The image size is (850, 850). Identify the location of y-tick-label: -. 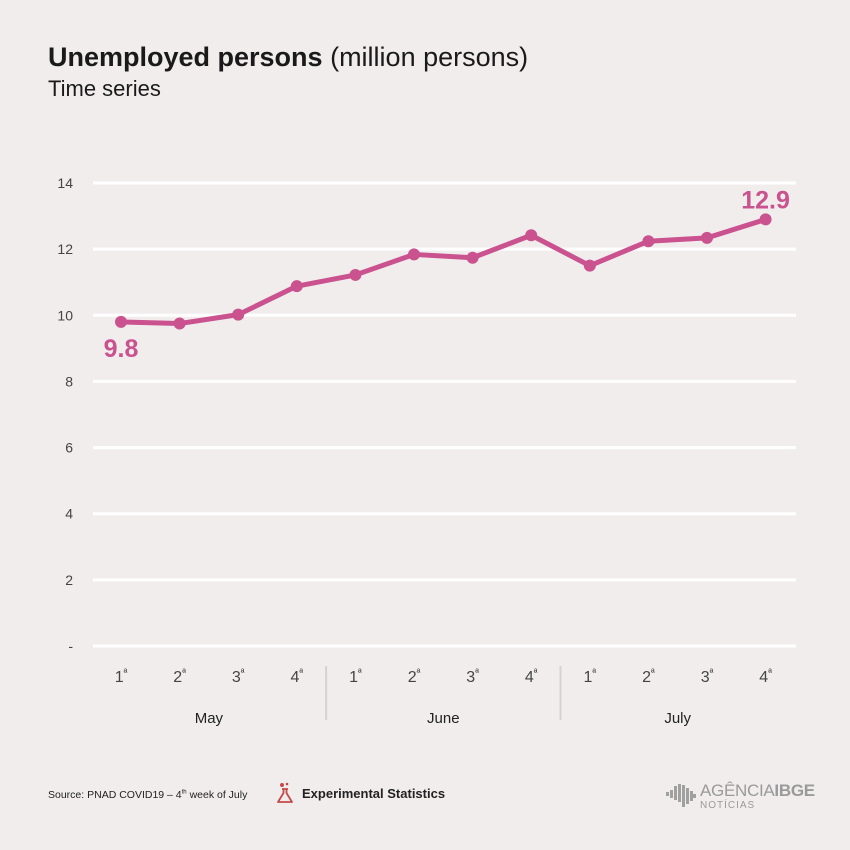
(70, 646).